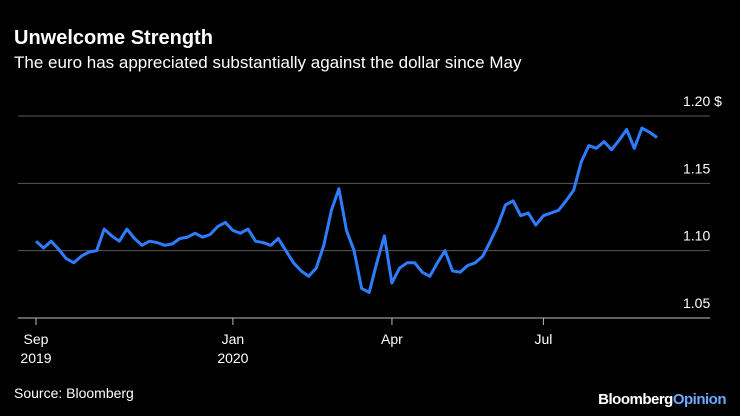  What do you see at coordinates (35, 348) in the screenshot?
I see `x-tick-label: Sep 2019` at bounding box center [35, 348].